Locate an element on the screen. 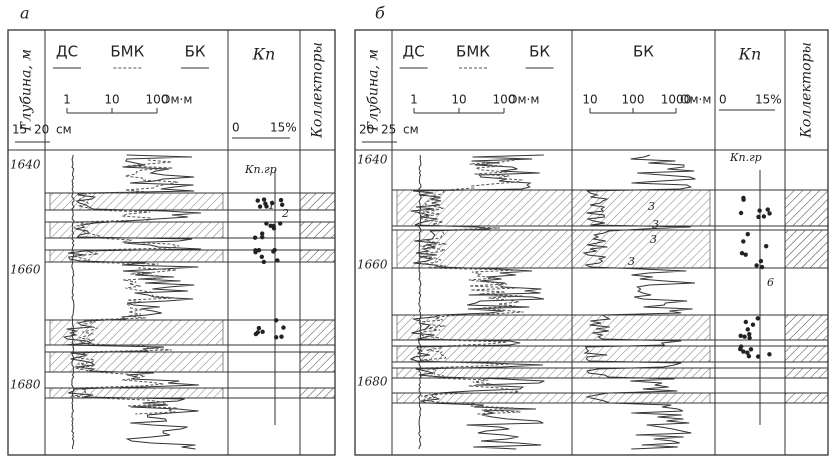 Image resolution: width=833 pixels, height=464 pixels. bmk-curve is located at coordinates (126, 287).